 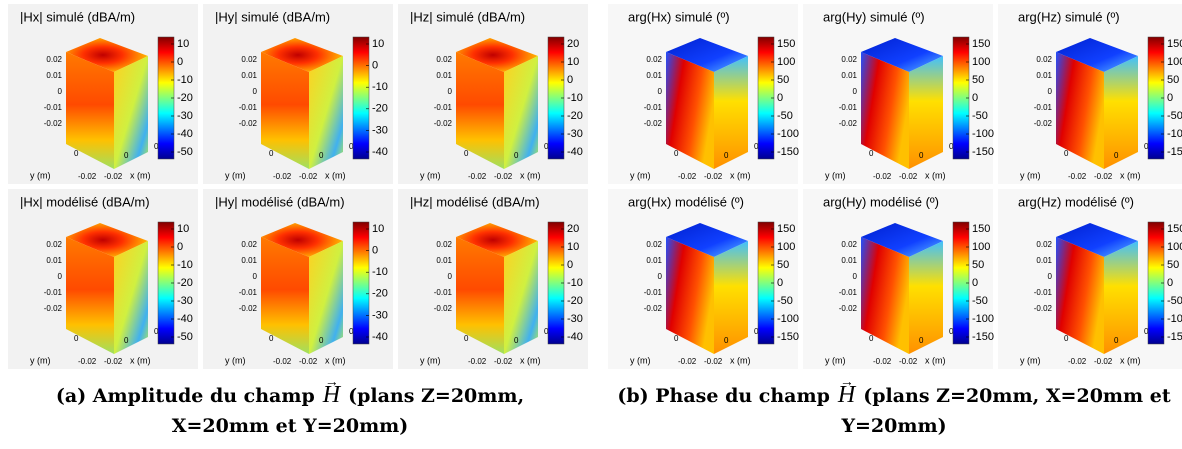 I want to click on colorbar-tick-label: -10, so click(x=575, y=98).